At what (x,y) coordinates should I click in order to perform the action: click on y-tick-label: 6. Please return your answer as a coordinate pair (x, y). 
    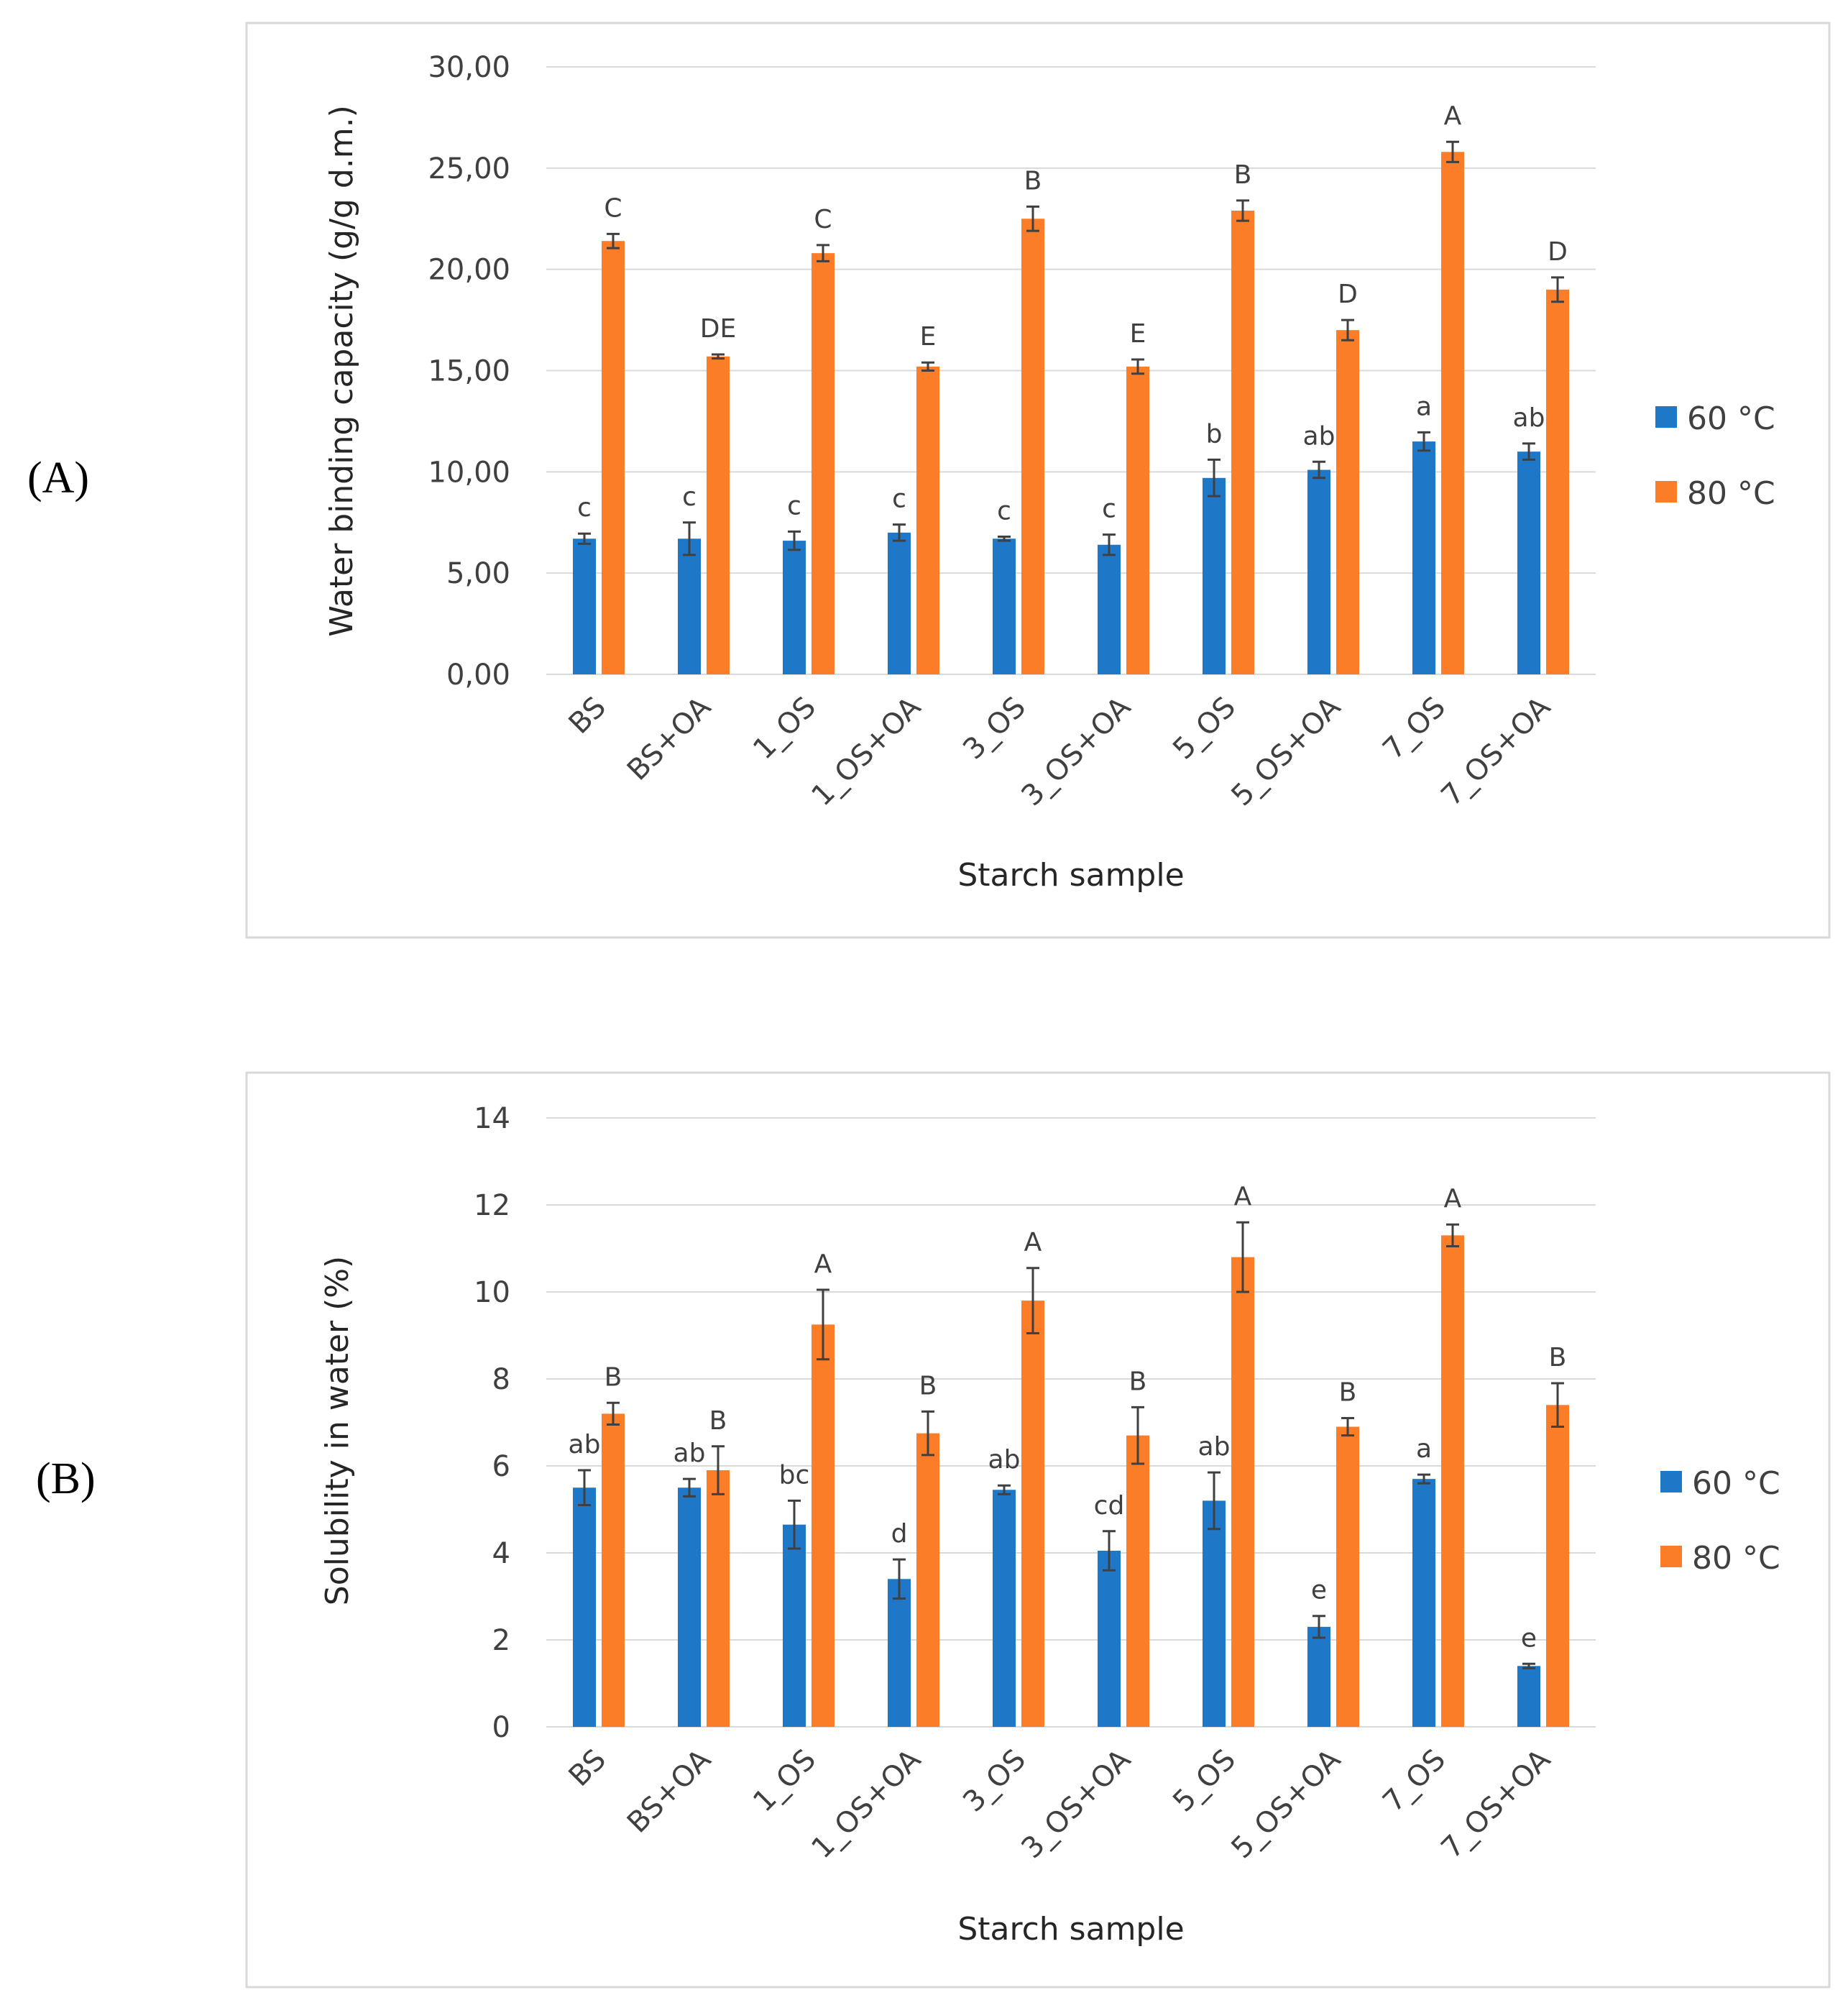
    Looking at the image, I should click on (501, 1466).